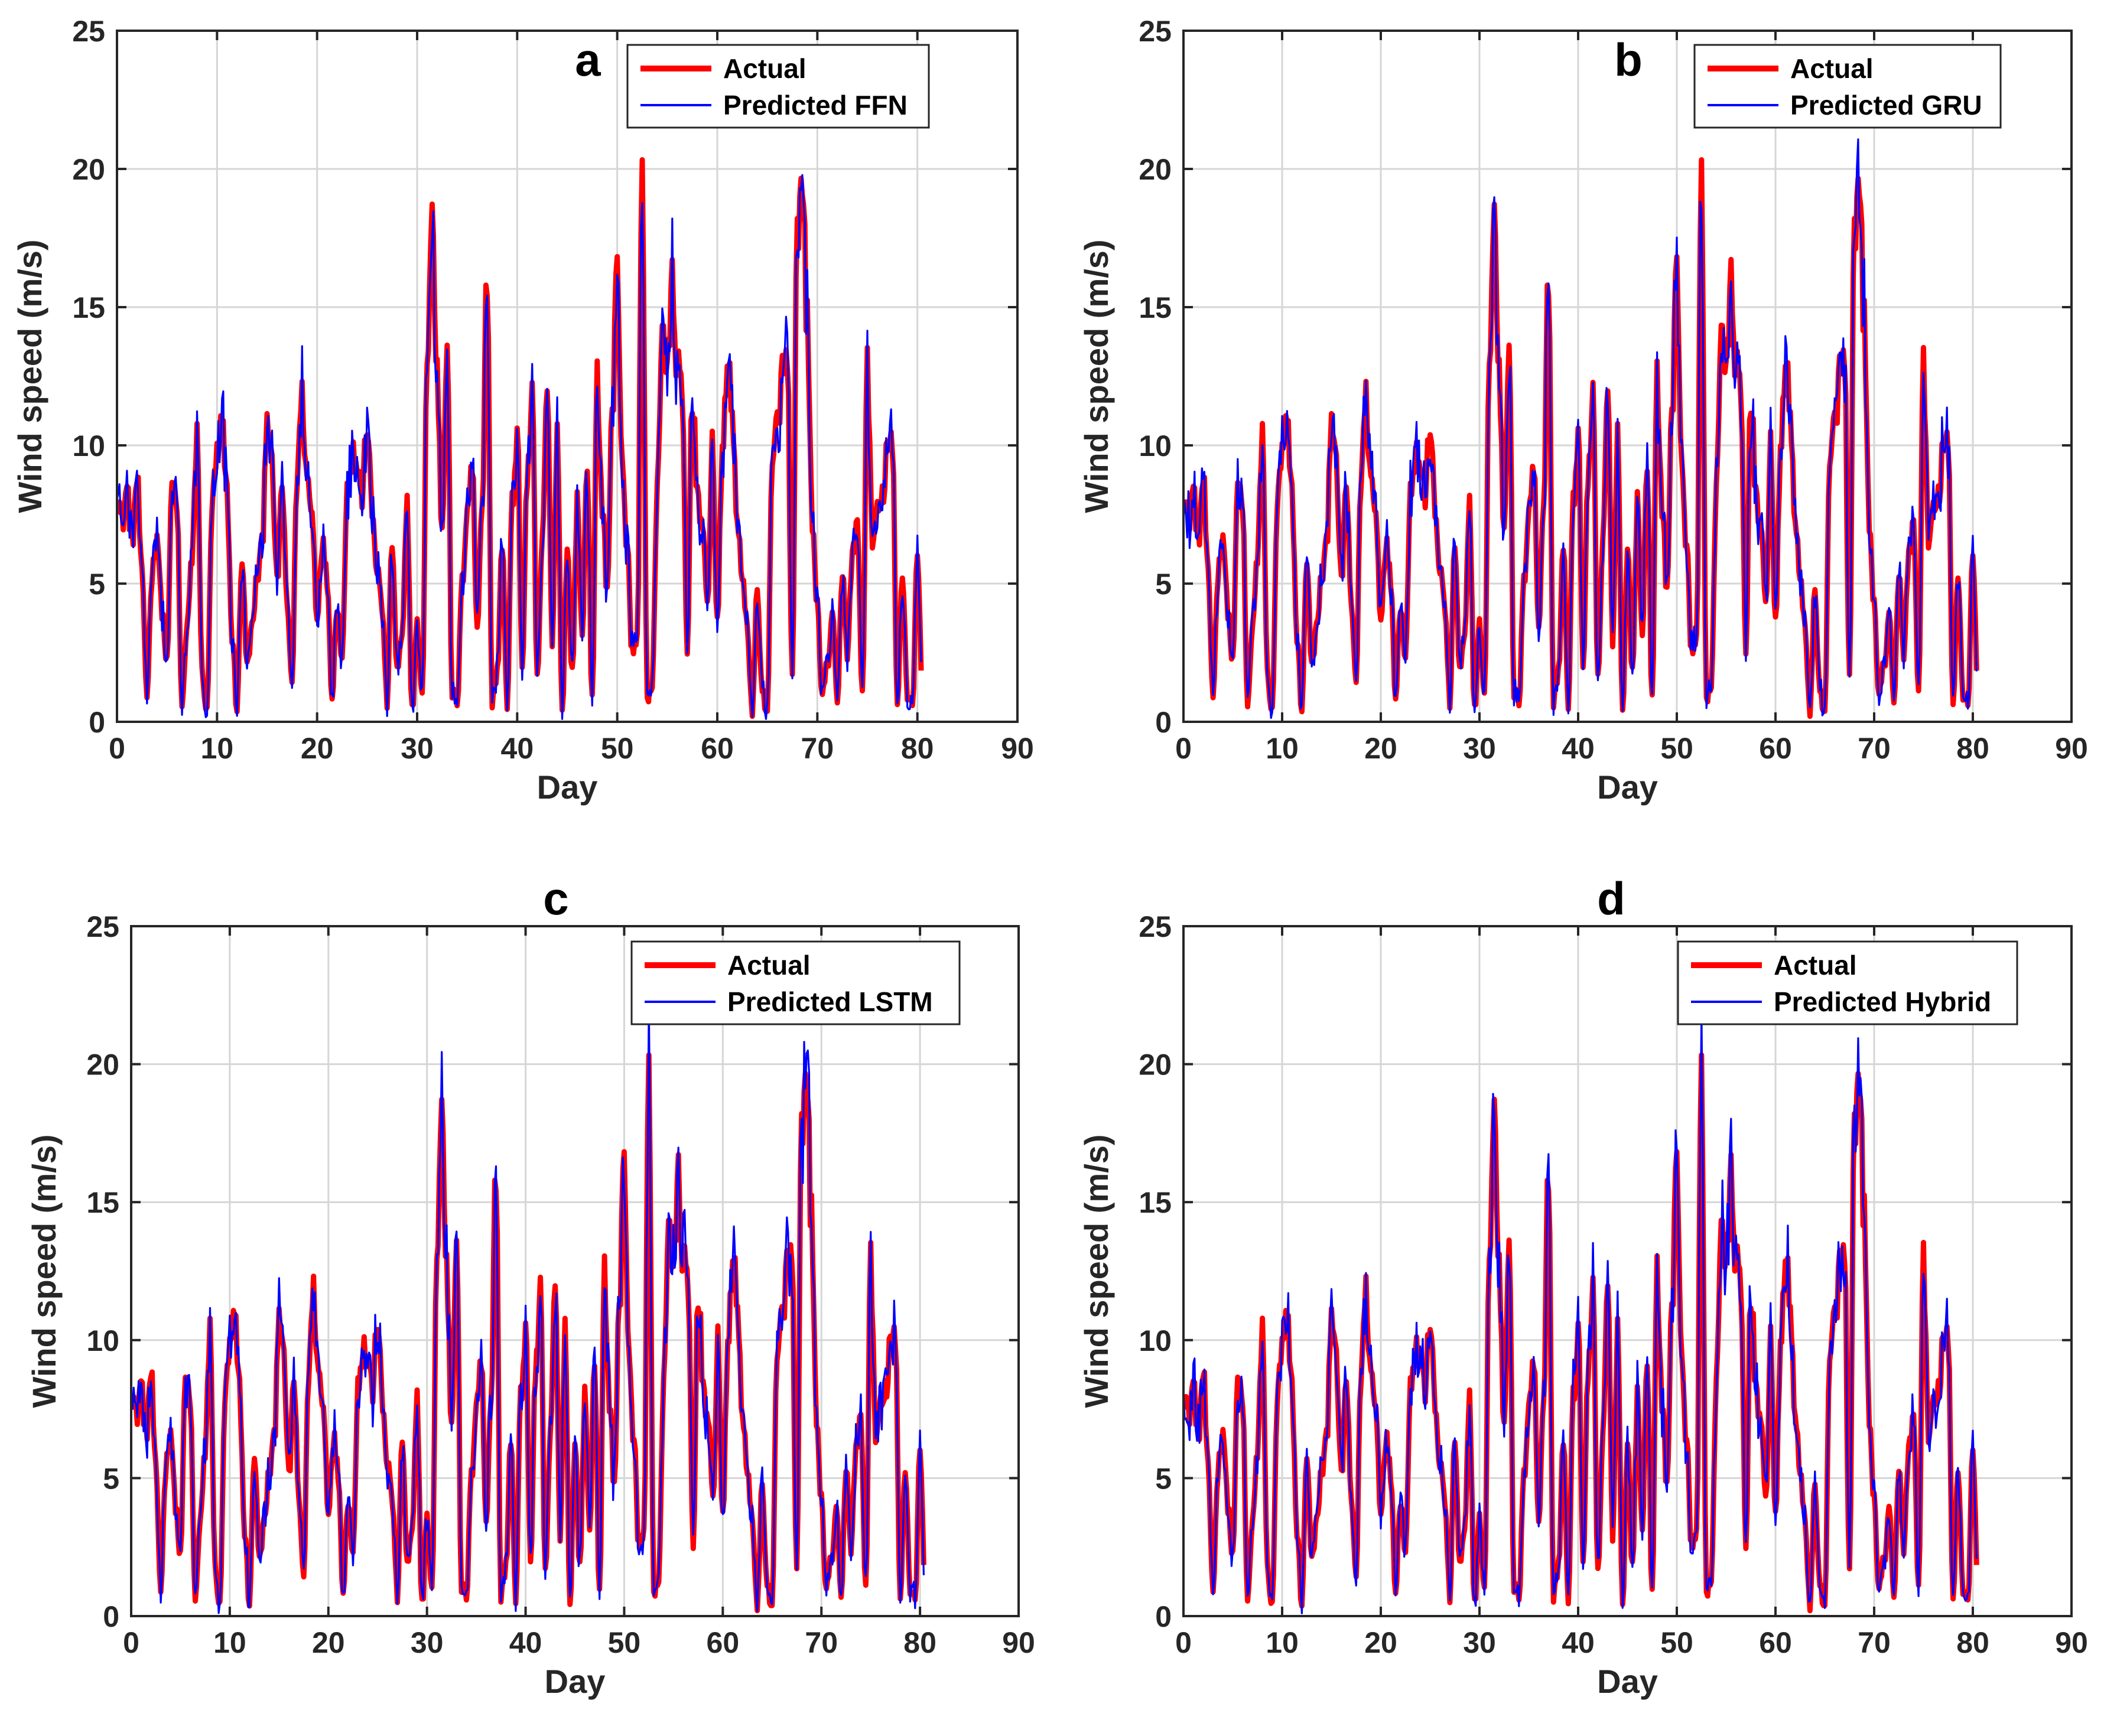 The image size is (2104, 1736). I want to click on legend: Actual Predicted Hybrid, so click(1848, 983).